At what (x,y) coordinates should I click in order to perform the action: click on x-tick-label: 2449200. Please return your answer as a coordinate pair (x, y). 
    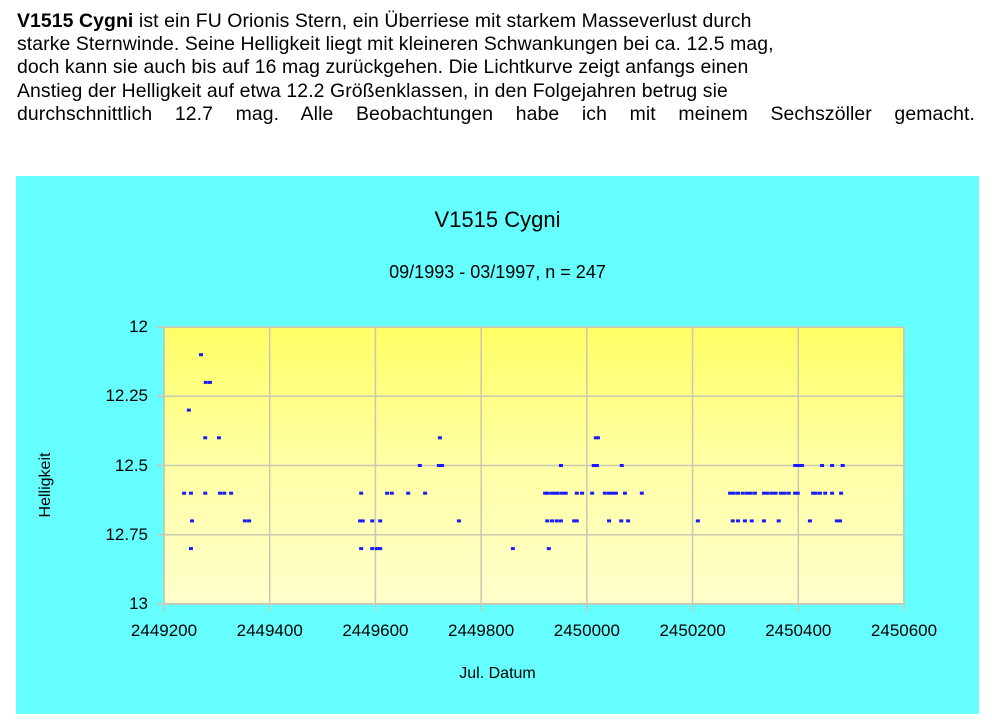
    Looking at the image, I should click on (164, 630).